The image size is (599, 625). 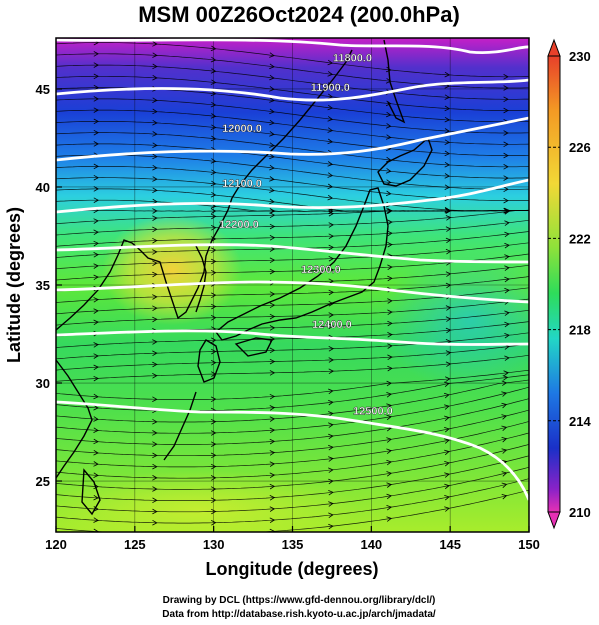 What do you see at coordinates (569, 284) in the screenshot?
I see `colorbar-ticks: 230 226 222 218 214 210` at bounding box center [569, 284].